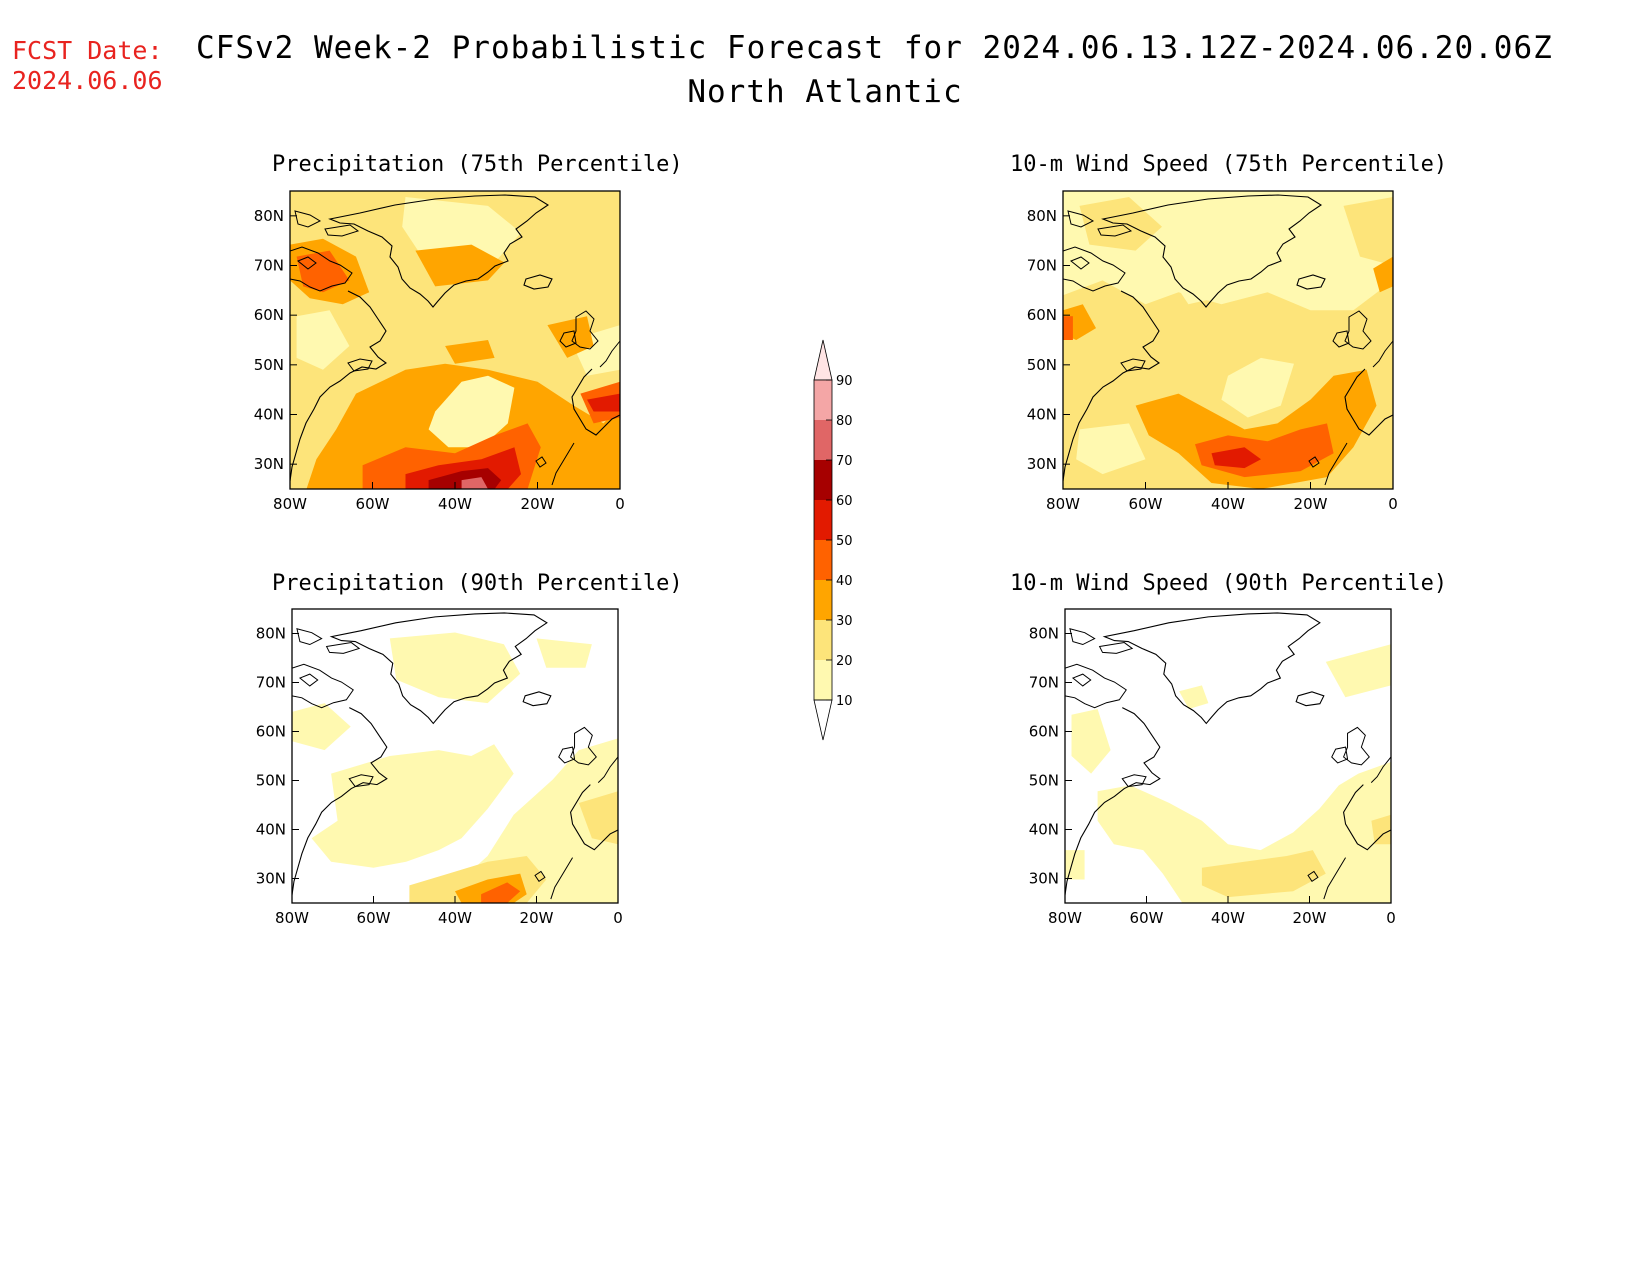 The image size is (1650, 1275). I want to click on colorbar-tick-label: 10, so click(844, 701).